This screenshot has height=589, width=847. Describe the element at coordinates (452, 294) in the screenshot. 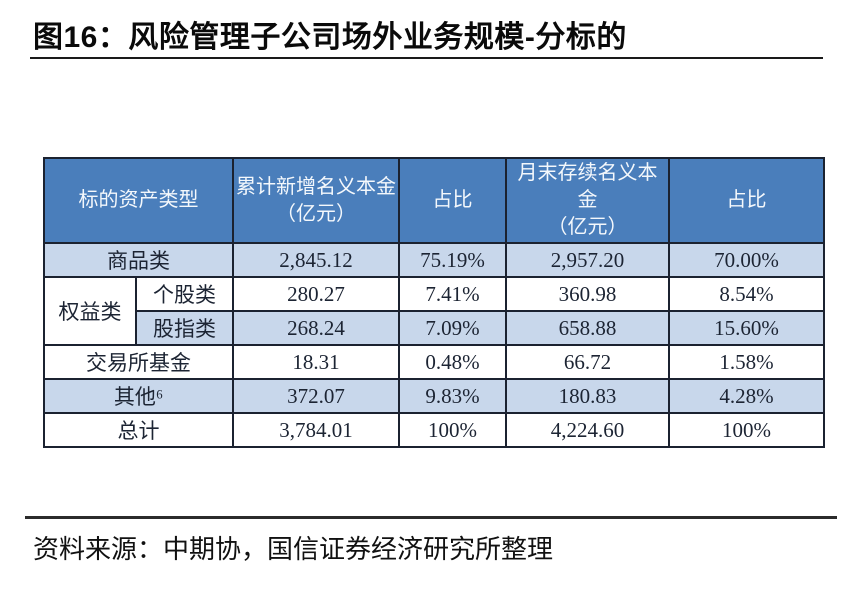

I see `new-share-cell: 7.41%` at that location.